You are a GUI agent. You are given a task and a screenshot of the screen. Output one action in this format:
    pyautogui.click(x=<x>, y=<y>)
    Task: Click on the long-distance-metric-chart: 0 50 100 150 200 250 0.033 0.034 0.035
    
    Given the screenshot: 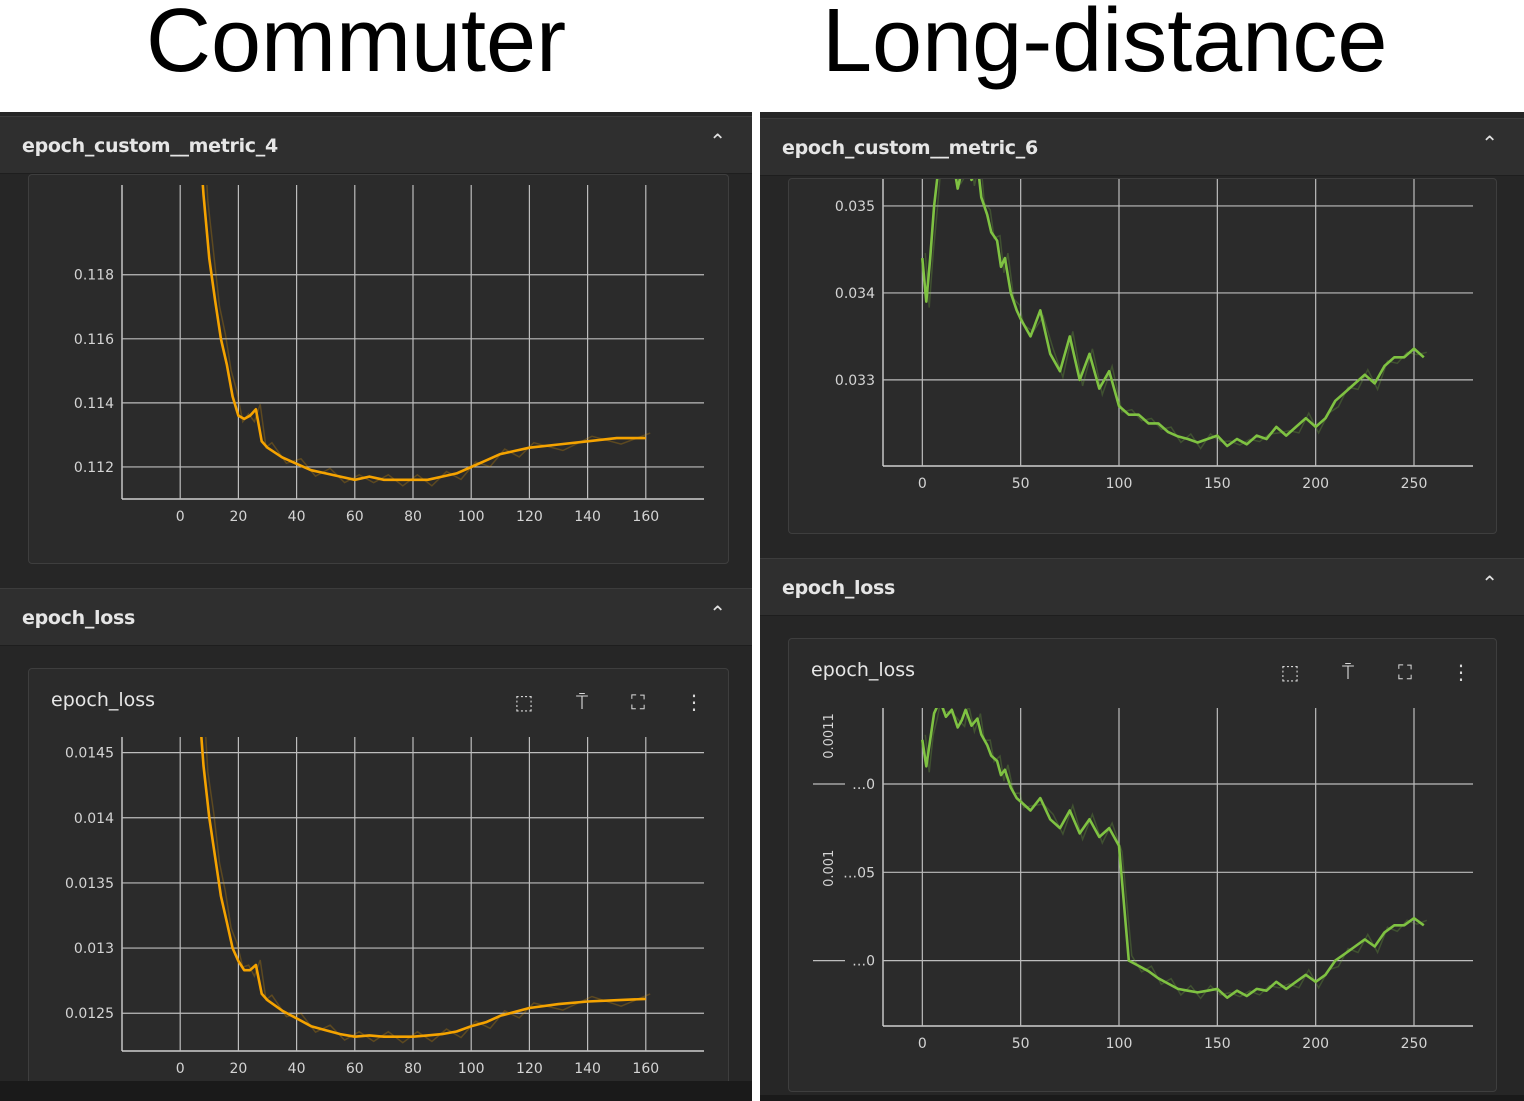 What is the action you would take?
    pyautogui.click(x=1154, y=335)
    